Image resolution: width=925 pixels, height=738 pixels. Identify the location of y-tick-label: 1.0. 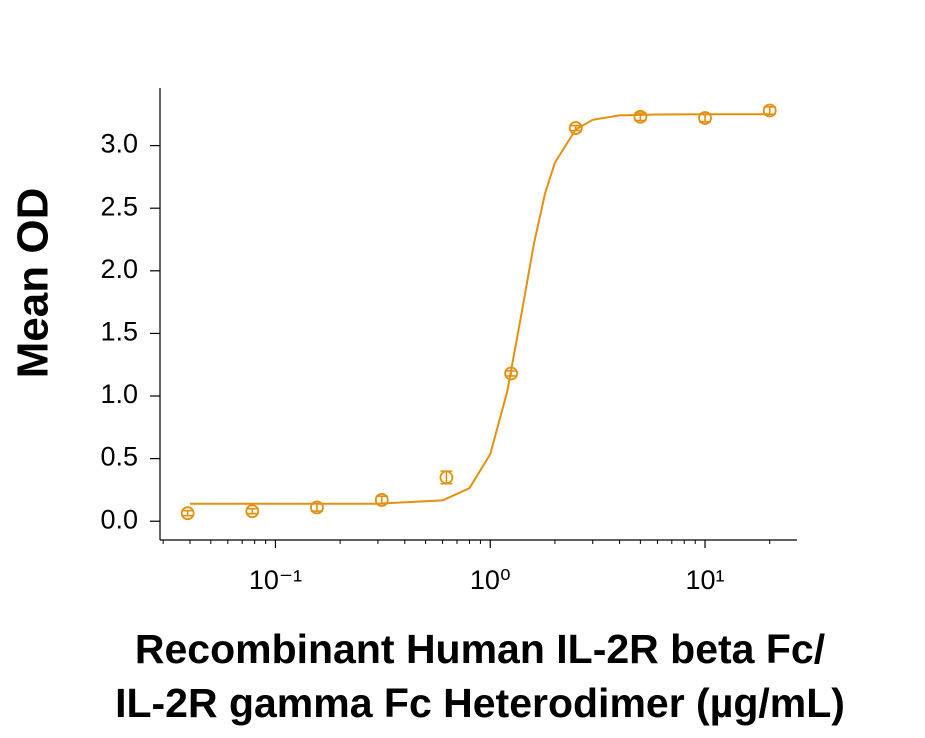
(119, 394).